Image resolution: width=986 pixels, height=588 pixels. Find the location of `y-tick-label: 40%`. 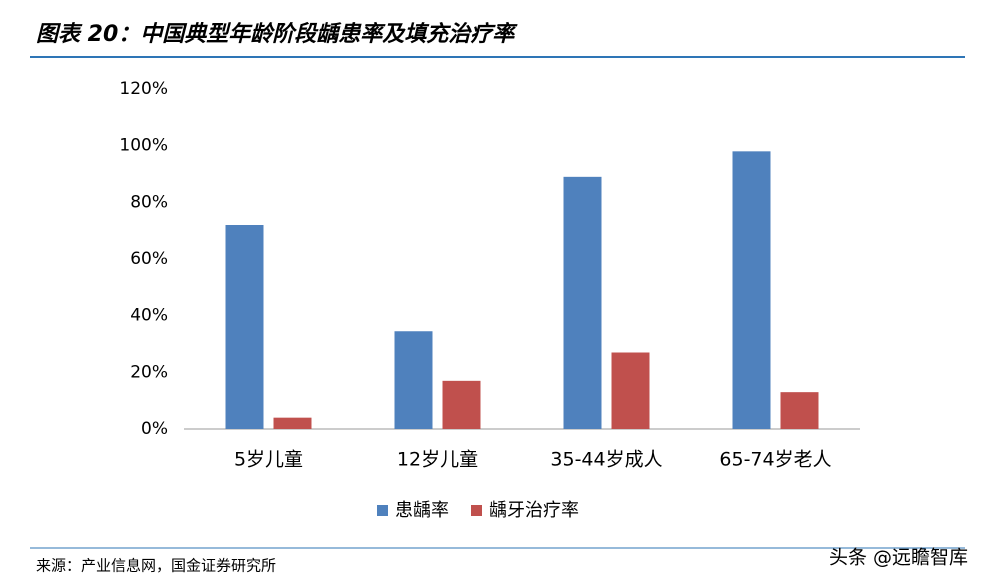

y-tick-label: 40% is located at coordinates (149, 316).